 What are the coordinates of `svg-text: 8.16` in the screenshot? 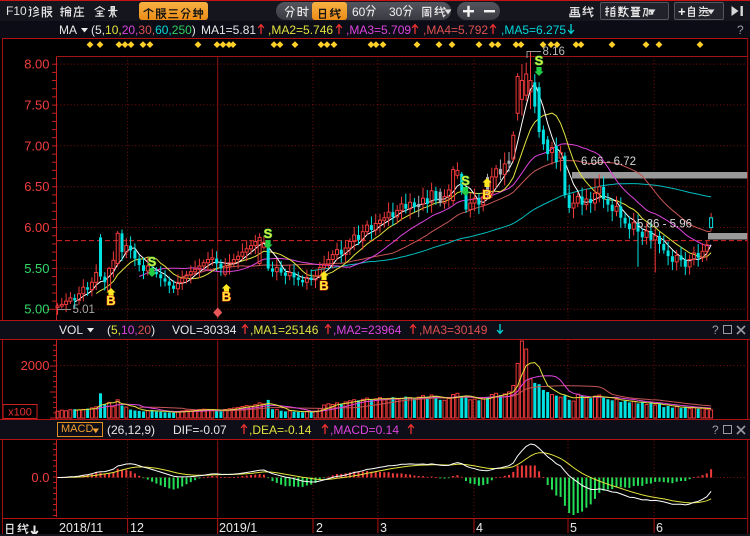 It's located at (554, 52).